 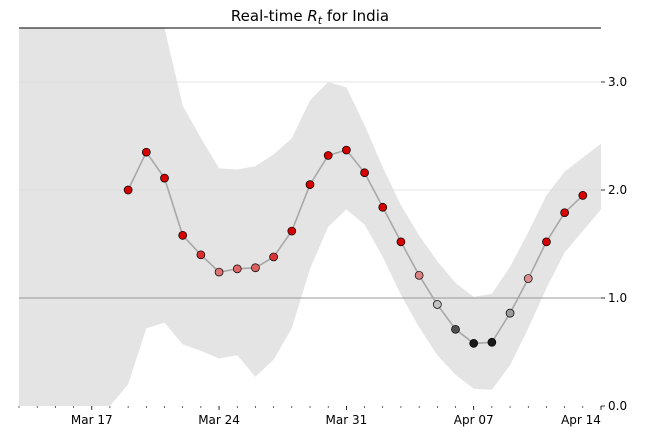 I want to click on chart-title-symbol: R, so click(x=312, y=16).